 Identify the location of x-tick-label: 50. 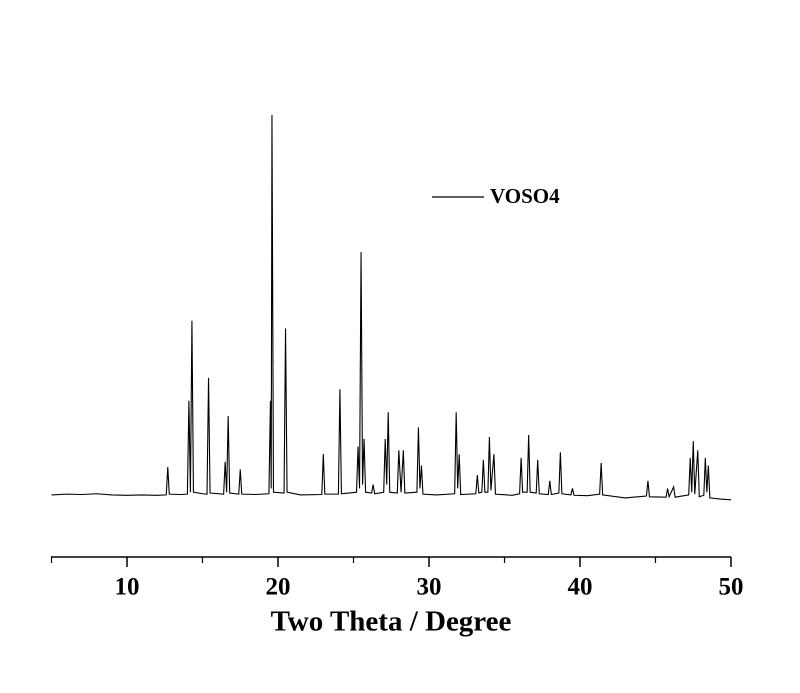
(731, 587).